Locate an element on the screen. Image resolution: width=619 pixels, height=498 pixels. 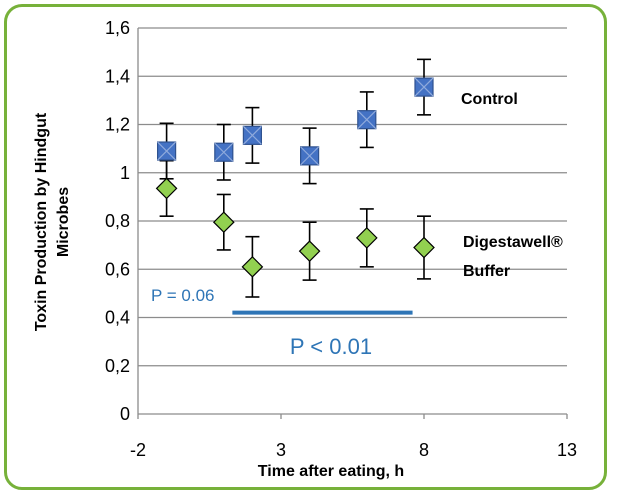
label-digestawell: Digestawell® is located at coordinates (513, 242).